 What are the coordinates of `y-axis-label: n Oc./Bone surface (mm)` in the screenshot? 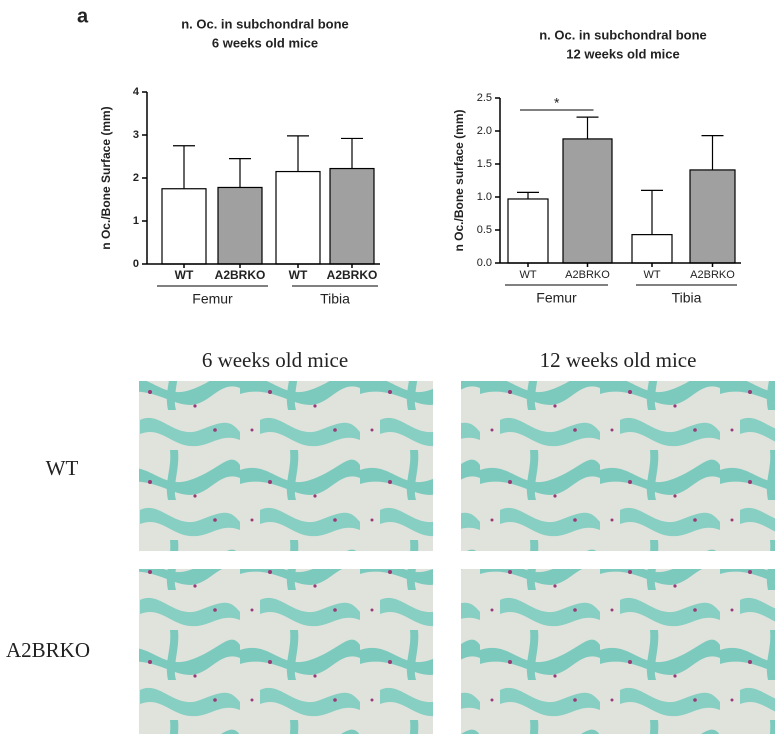 It's located at (459, 180).